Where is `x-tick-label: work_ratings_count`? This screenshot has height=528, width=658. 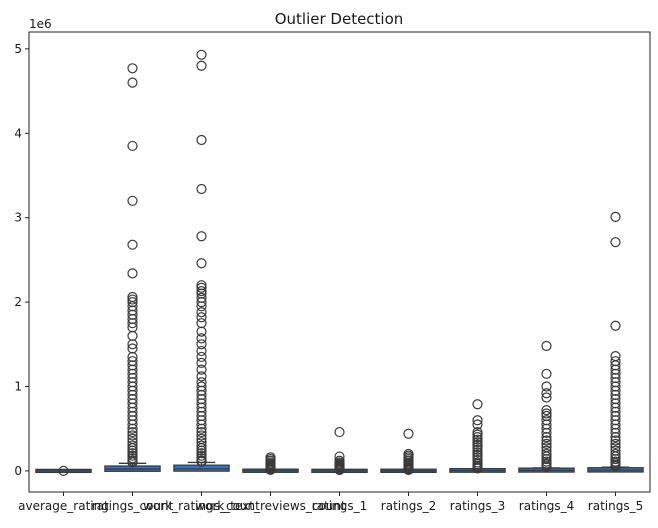 x-tick-label: work_ratings_count is located at coordinates (201, 506).